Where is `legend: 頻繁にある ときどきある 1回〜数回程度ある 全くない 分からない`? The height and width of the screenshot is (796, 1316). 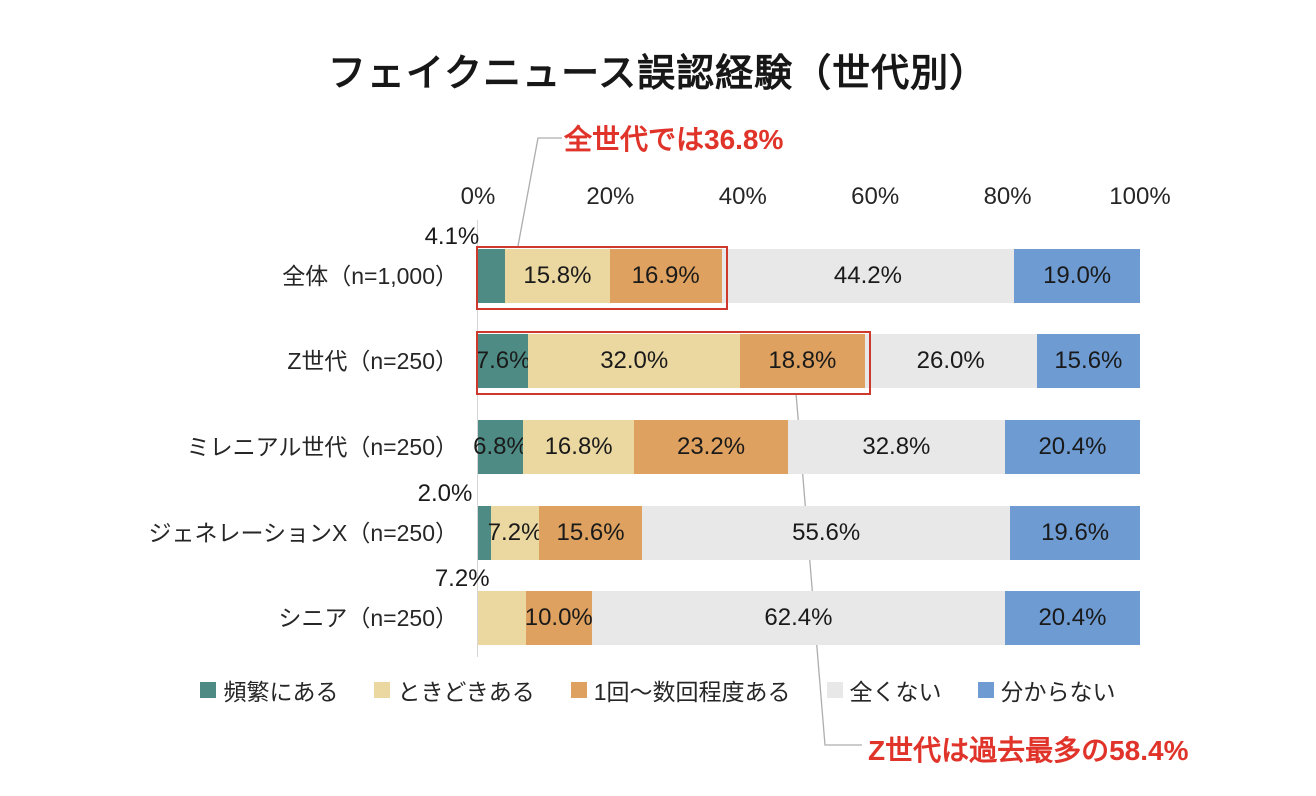
legend: 頻繁にある ときどきある 1回〜数回程度ある 全くない 分からない is located at coordinates (658, 690).